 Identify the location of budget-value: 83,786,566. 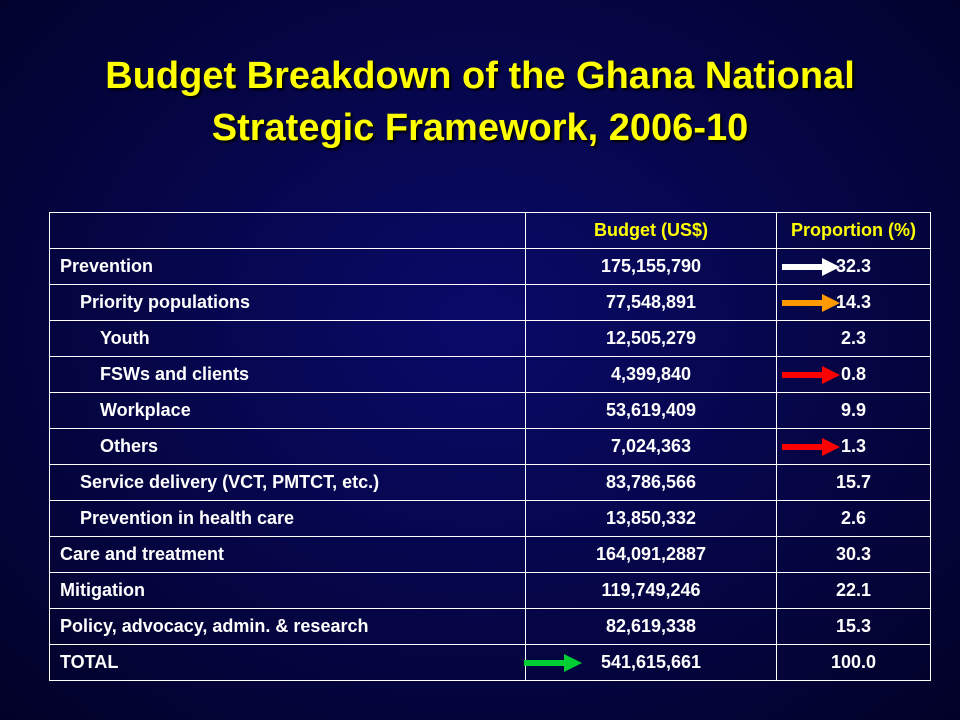
(651, 482).